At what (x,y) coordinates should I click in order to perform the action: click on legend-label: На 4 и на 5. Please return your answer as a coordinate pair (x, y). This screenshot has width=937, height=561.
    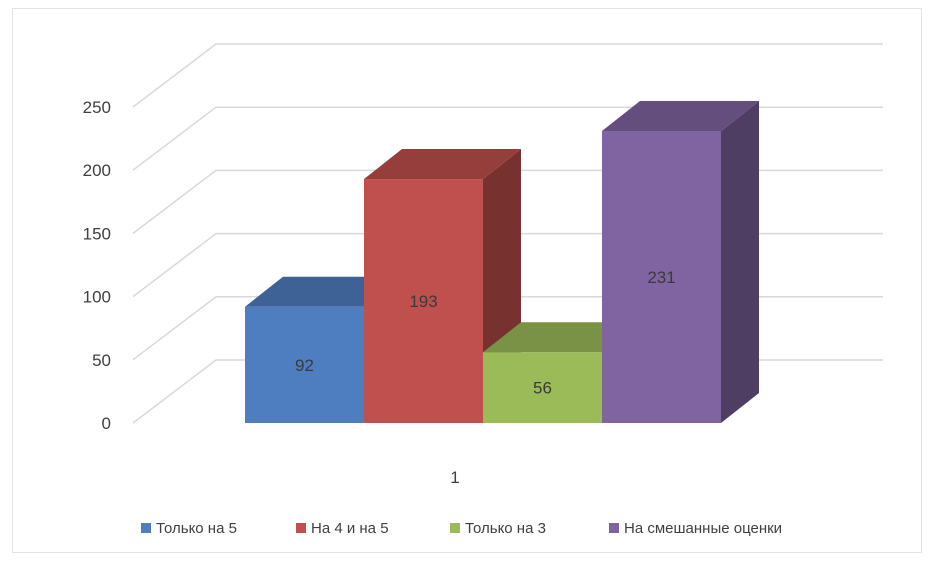
    Looking at the image, I should click on (350, 528).